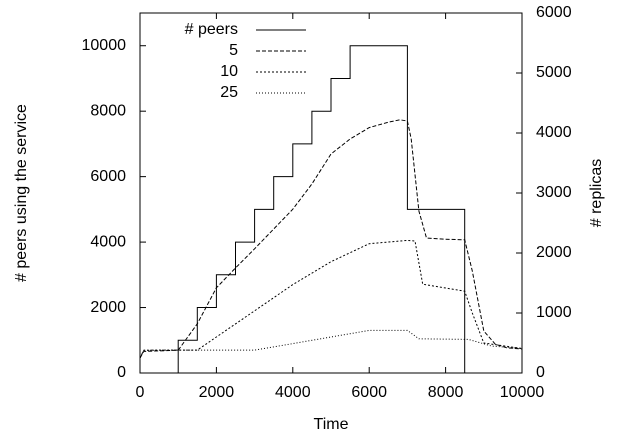 The height and width of the screenshot is (437, 633). What do you see at coordinates (554, 252) in the screenshot?
I see `y2-tick-label: 2000` at bounding box center [554, 252].